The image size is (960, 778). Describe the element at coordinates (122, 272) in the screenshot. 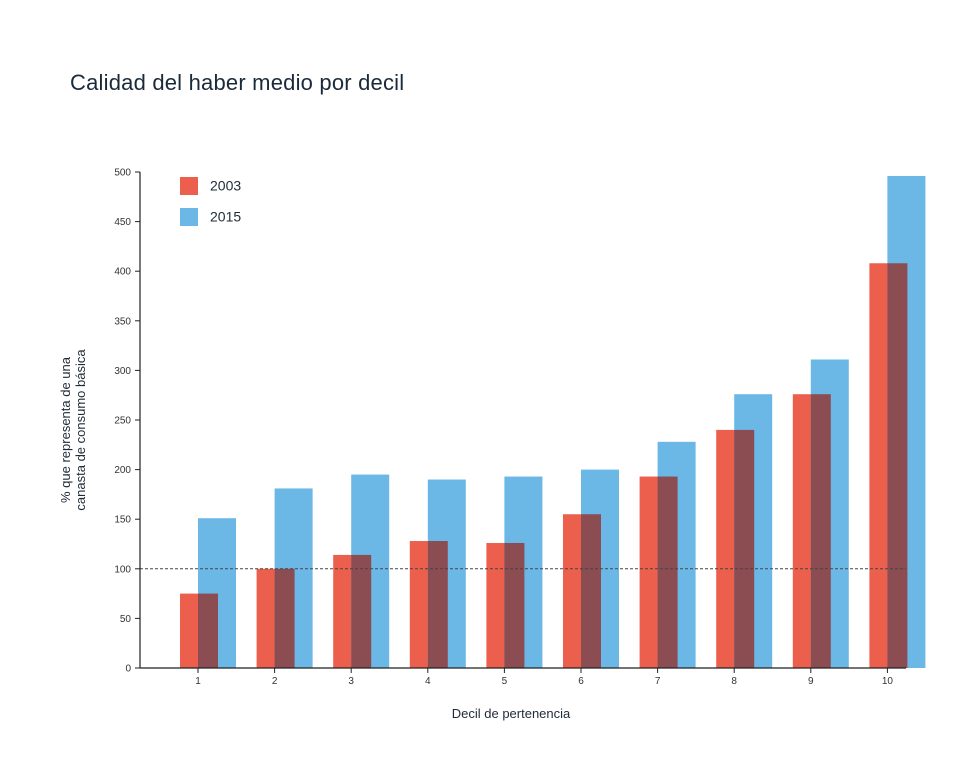

I see `y-tick-label-400: 400` at that location.